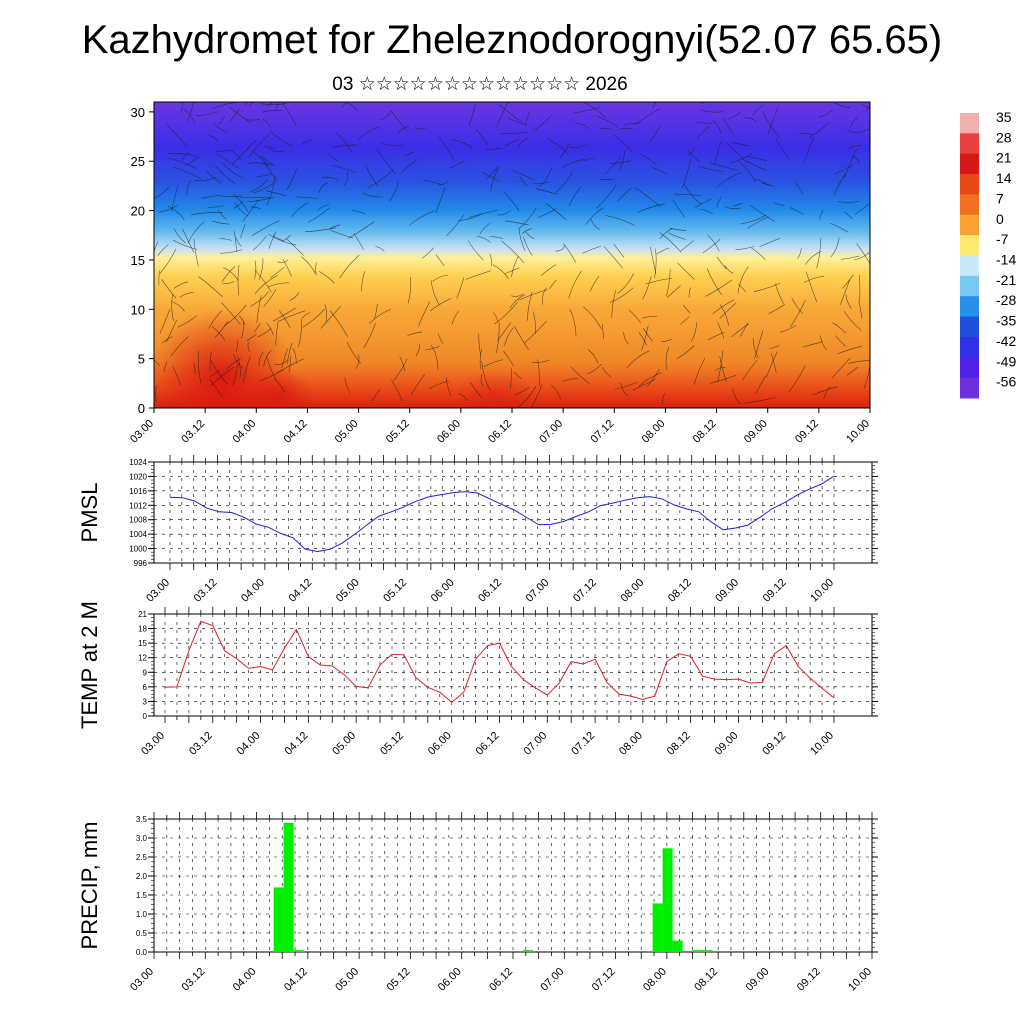  What do you see at coordinates (727, 744) in the screenshot?
I see `x-tick-label: 09.00` at bounding box center [727, 744].